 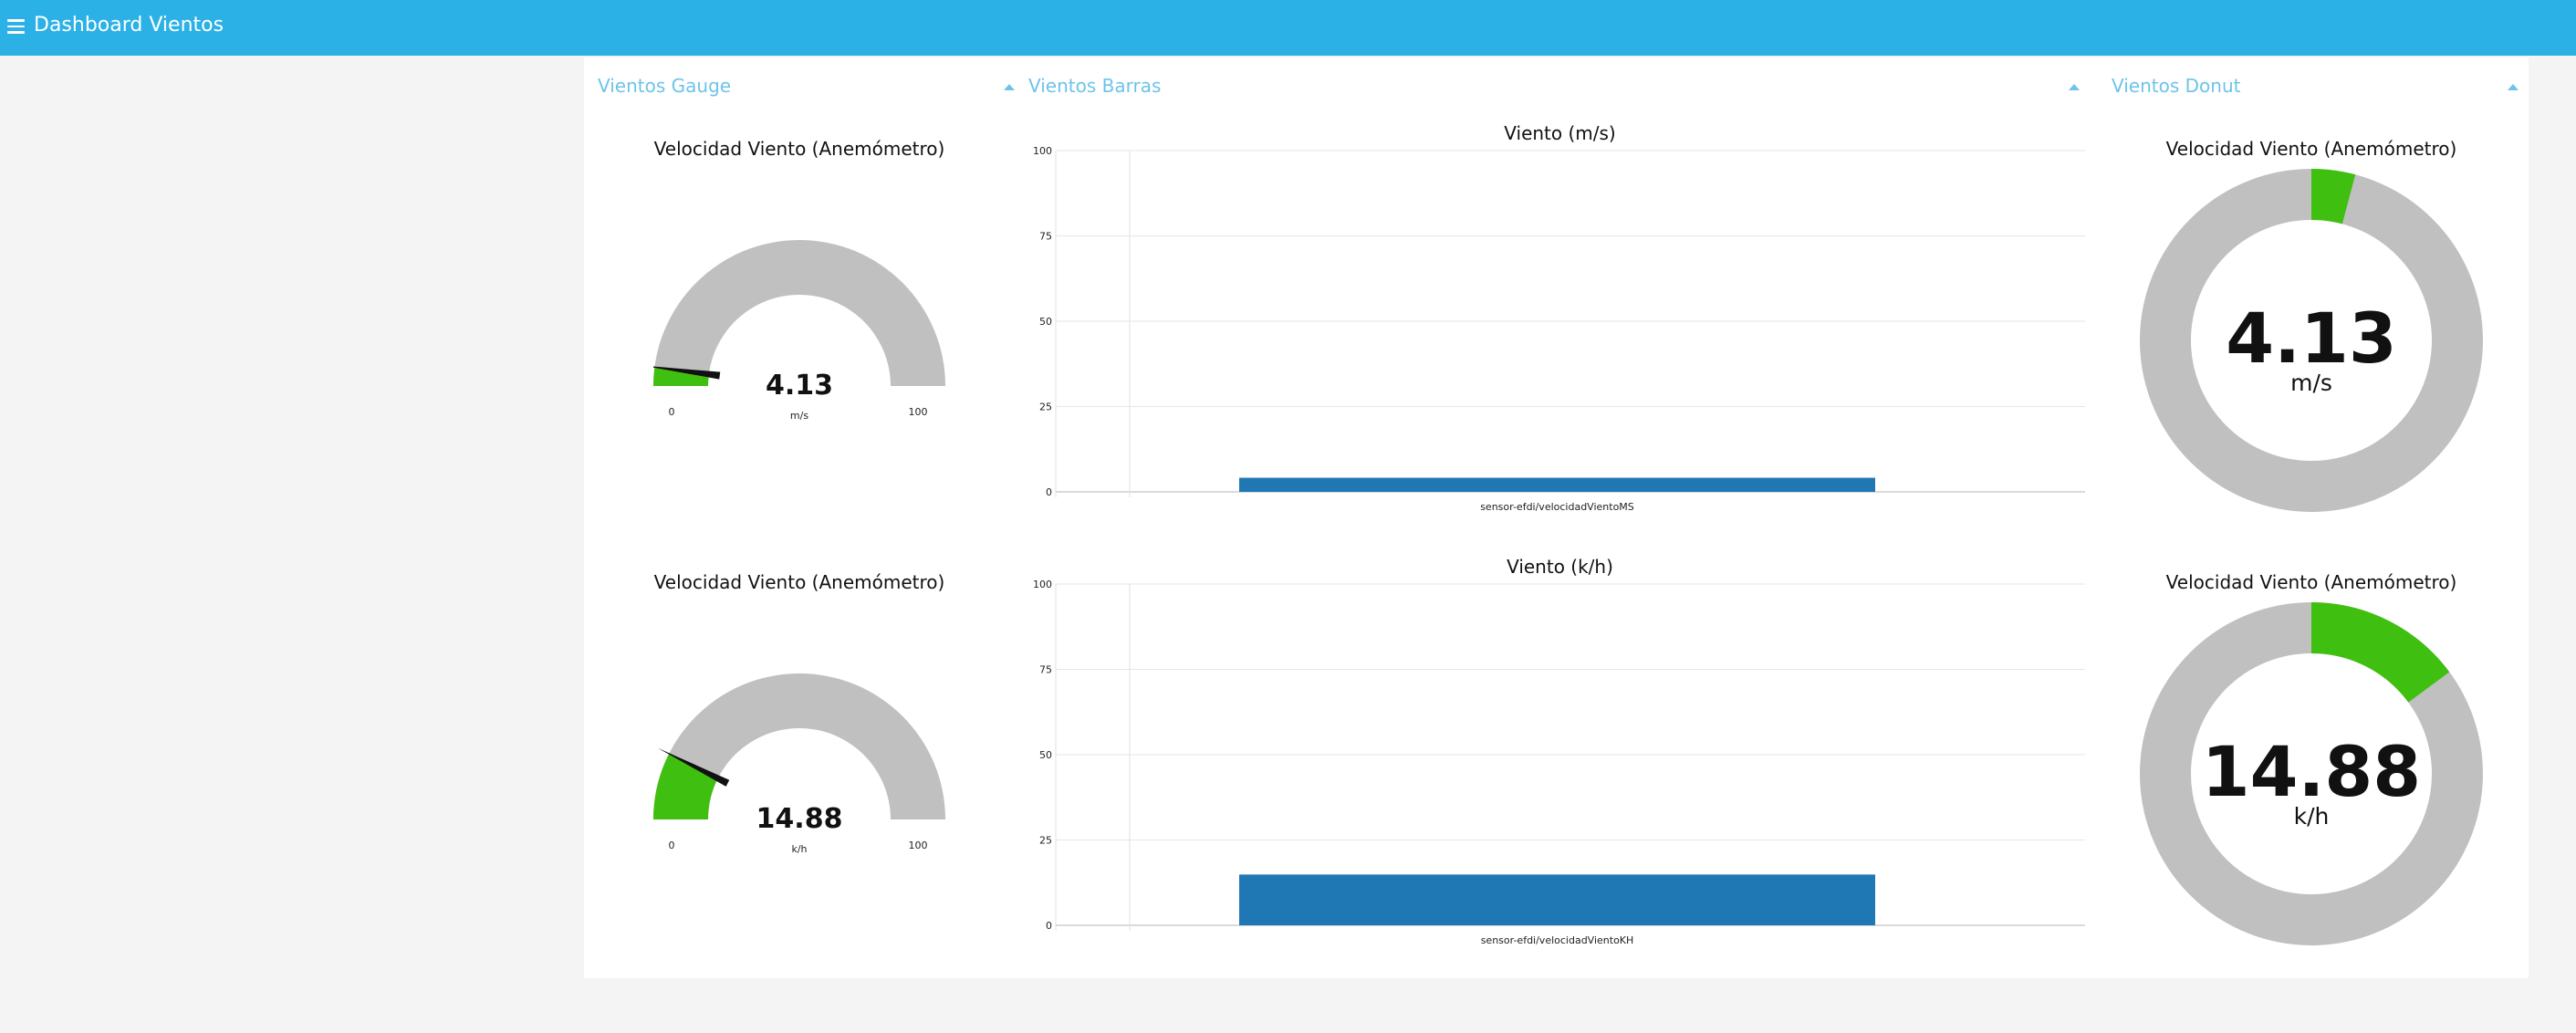 I want to click on x-category-label: sensor-efdi/velocidadVientoKH, so click(x=1557, y=940).